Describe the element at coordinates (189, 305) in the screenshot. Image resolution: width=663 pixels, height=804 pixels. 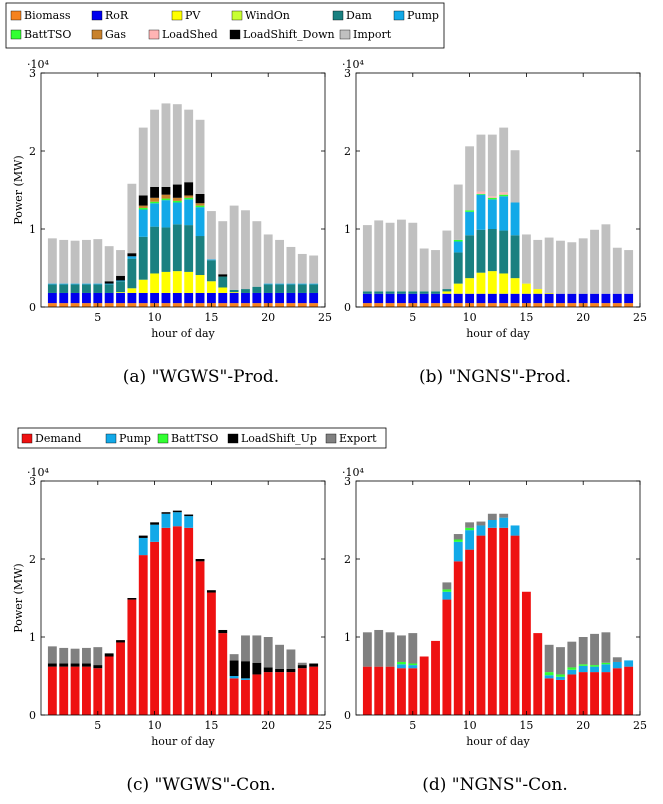
I see `bar-a-biomass-h13` at that location.